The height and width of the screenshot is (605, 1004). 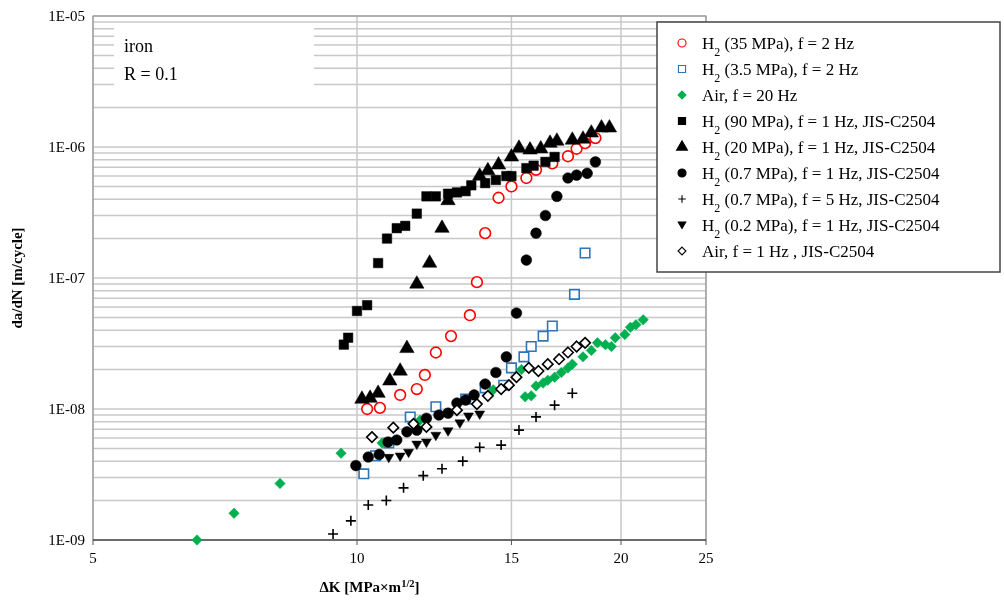 I want to click on y-axis-title: da/dN [m/cycle], so click(x=17, y=278).